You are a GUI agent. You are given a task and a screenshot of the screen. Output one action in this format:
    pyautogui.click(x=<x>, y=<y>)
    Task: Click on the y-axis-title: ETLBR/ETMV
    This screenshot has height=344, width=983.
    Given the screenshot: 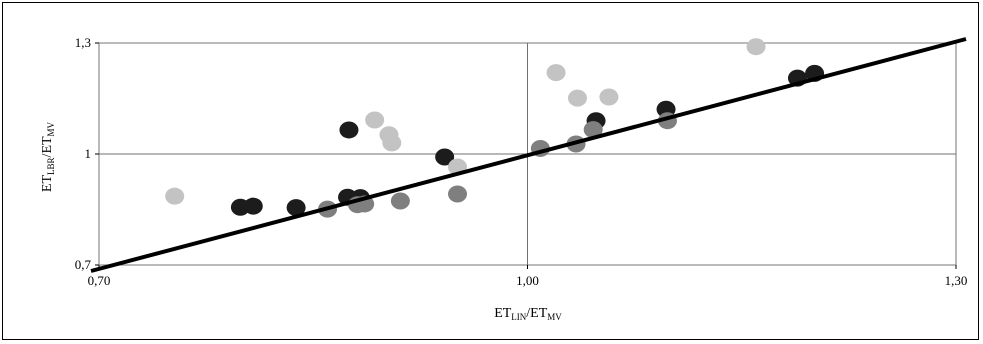 What is the action you would take?
    pyautogui.click(x=48, y=156)
    